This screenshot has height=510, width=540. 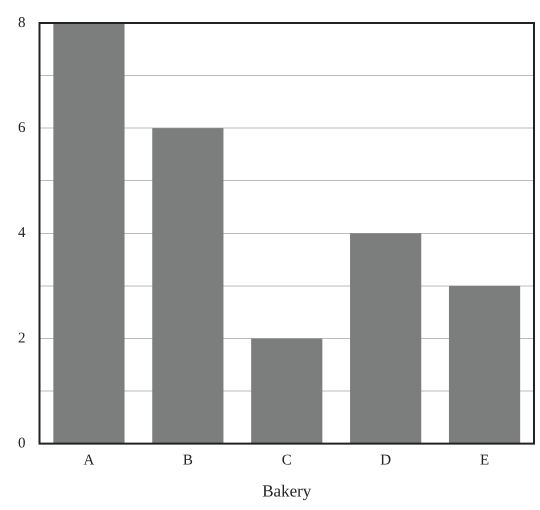 I want to click on x-tick-label: C, so click(x=287, y=460).